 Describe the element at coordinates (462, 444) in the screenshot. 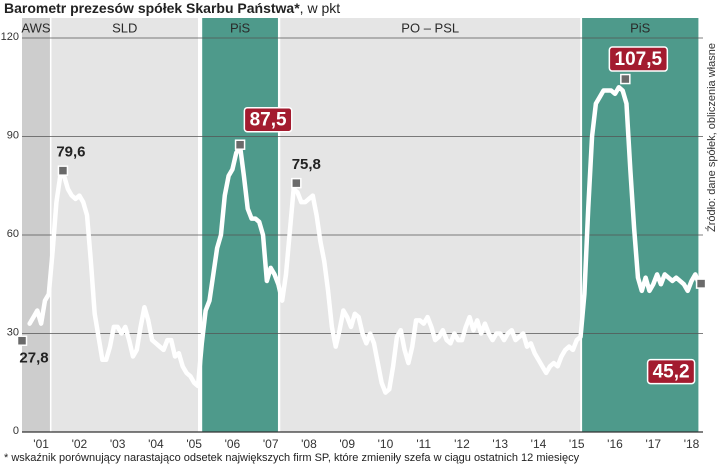

I see `x-tick-label: '12` at that location.